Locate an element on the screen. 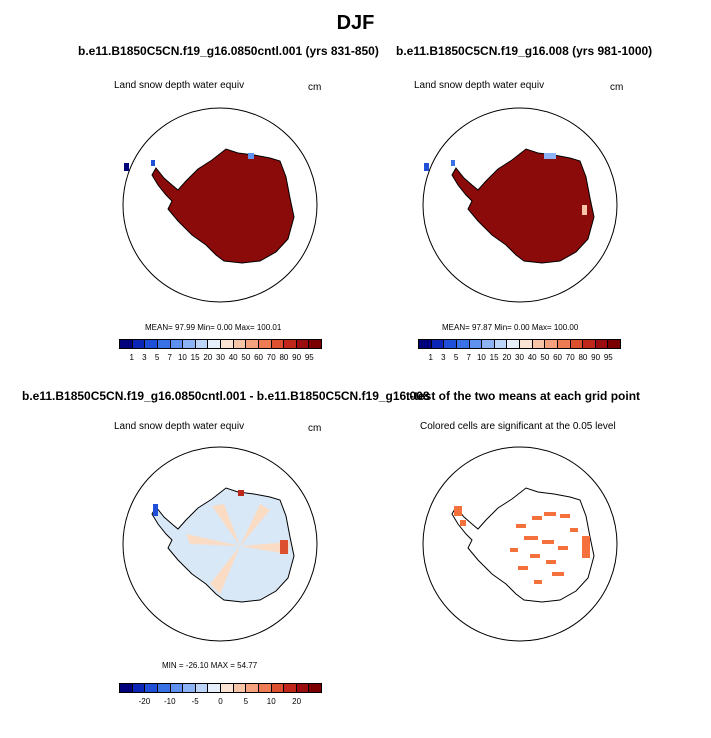 This screenshot has height=738, width=711. panel-2-colorbar-labels: 1 3 5 7 10 15 20 30 40 50 60 70 80 90 95 is located at coordinates (519, 358).